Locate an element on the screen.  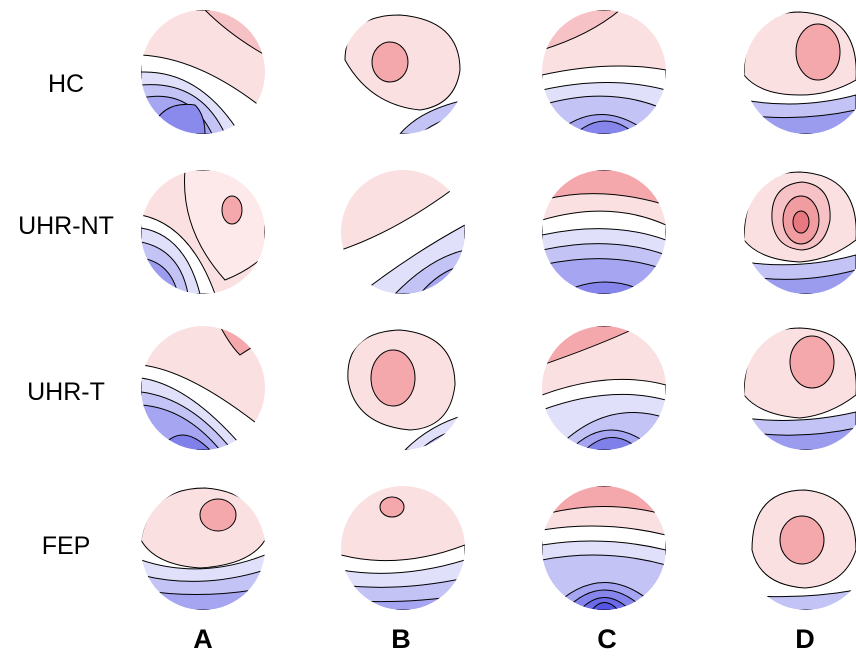
map-hc-a is located at coordinates (203, 72).